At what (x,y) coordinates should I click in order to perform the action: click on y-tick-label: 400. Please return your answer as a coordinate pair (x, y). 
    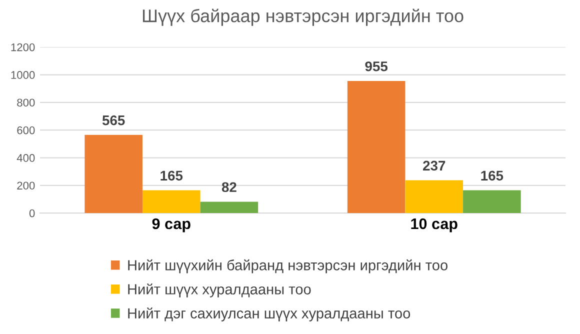
    Looking at the image, I should click on (25, 158).